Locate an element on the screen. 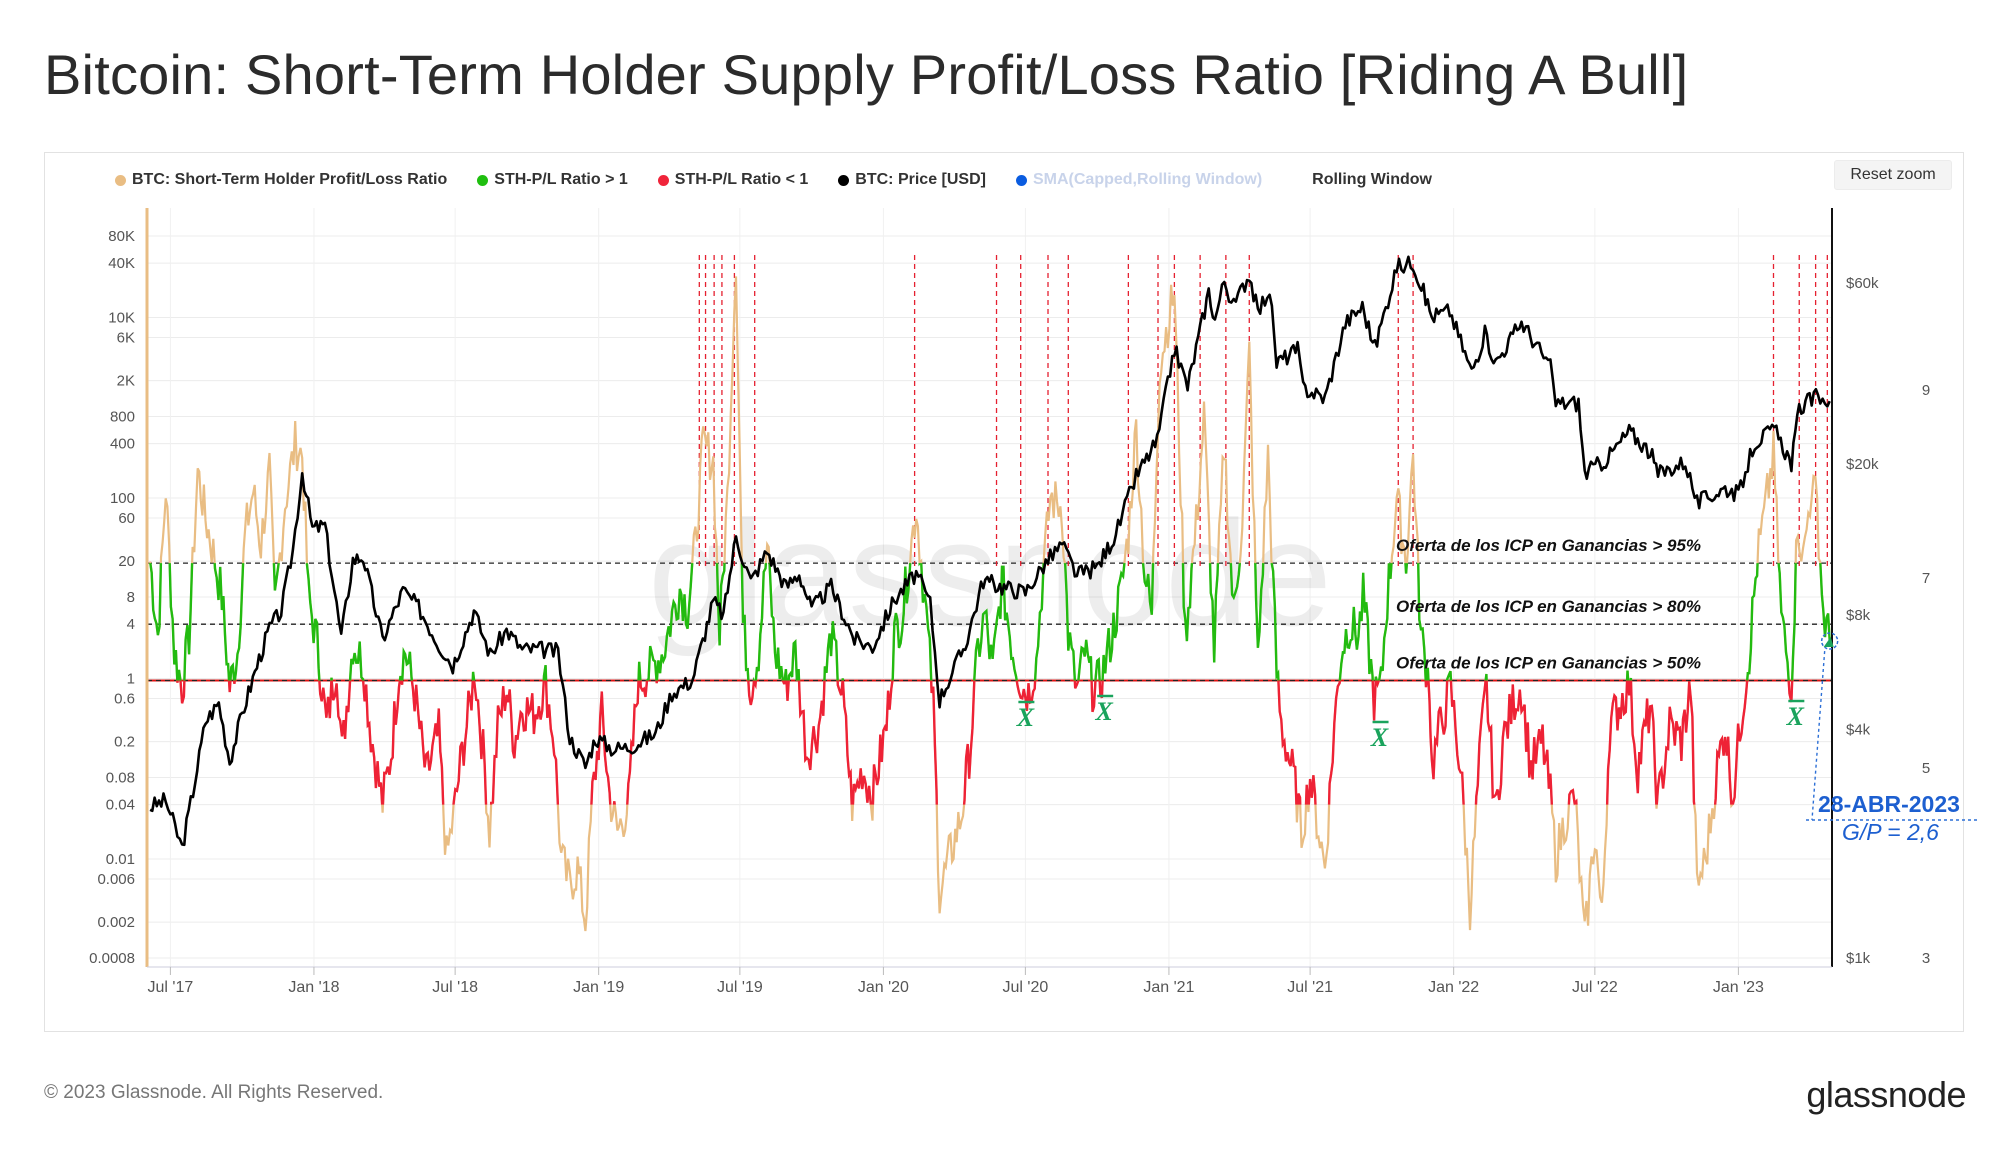  y-left-tick-label: 6K is located at coordinates (126, 338).